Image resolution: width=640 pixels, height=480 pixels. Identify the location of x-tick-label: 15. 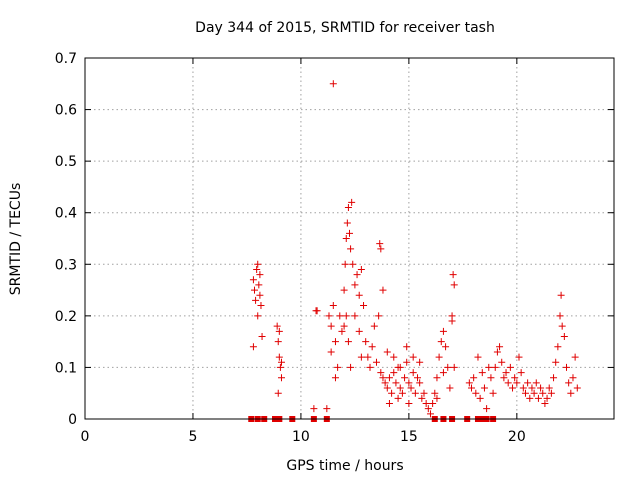
(409, 437).